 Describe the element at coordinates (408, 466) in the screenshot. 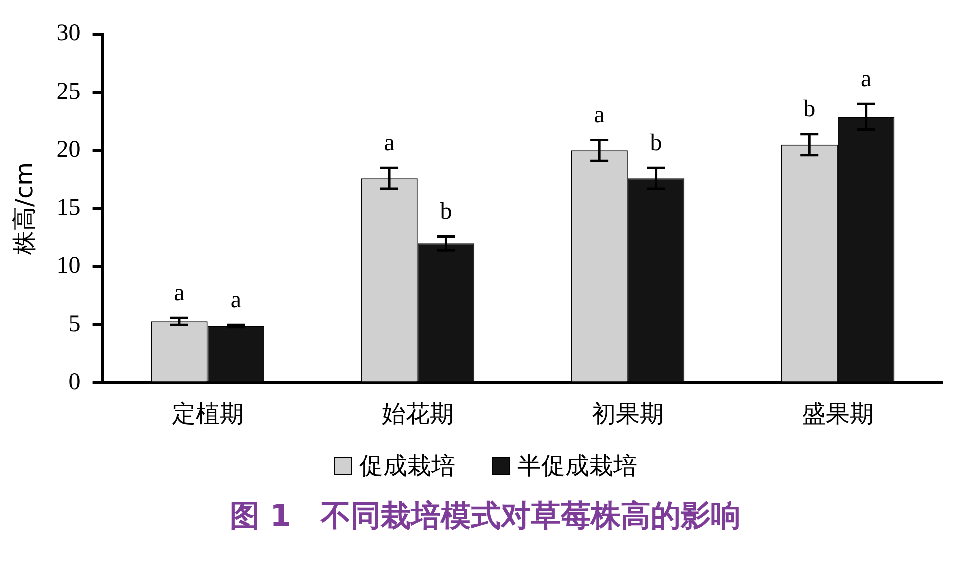

I see `legend-label: 促成栽培` at that location.